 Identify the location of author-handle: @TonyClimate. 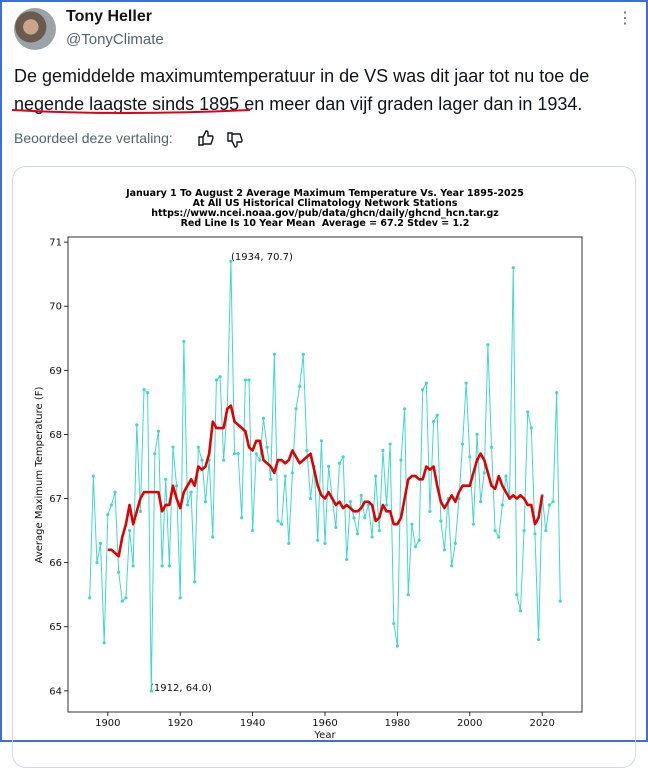
(115, 39).